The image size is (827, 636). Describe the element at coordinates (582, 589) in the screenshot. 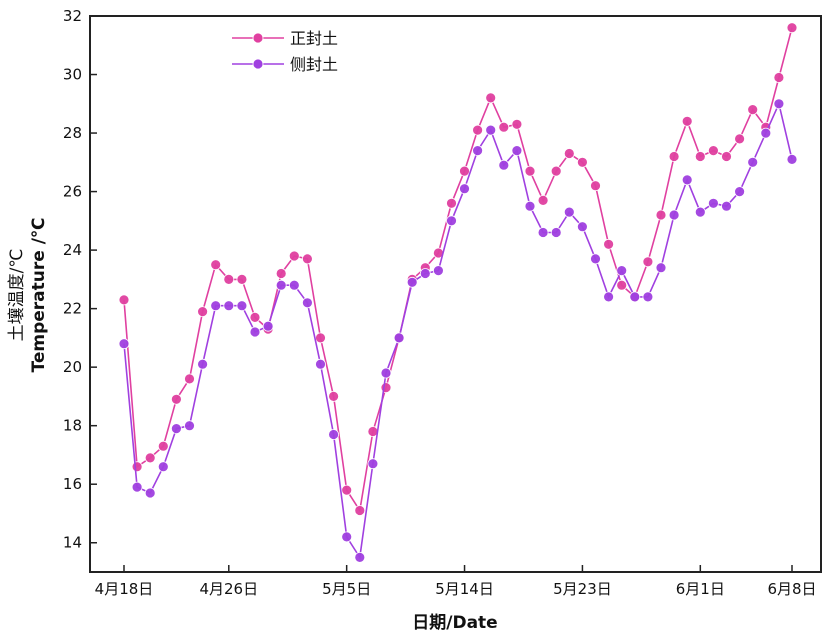

I see `x-tick-label: 5月23日` at that location.